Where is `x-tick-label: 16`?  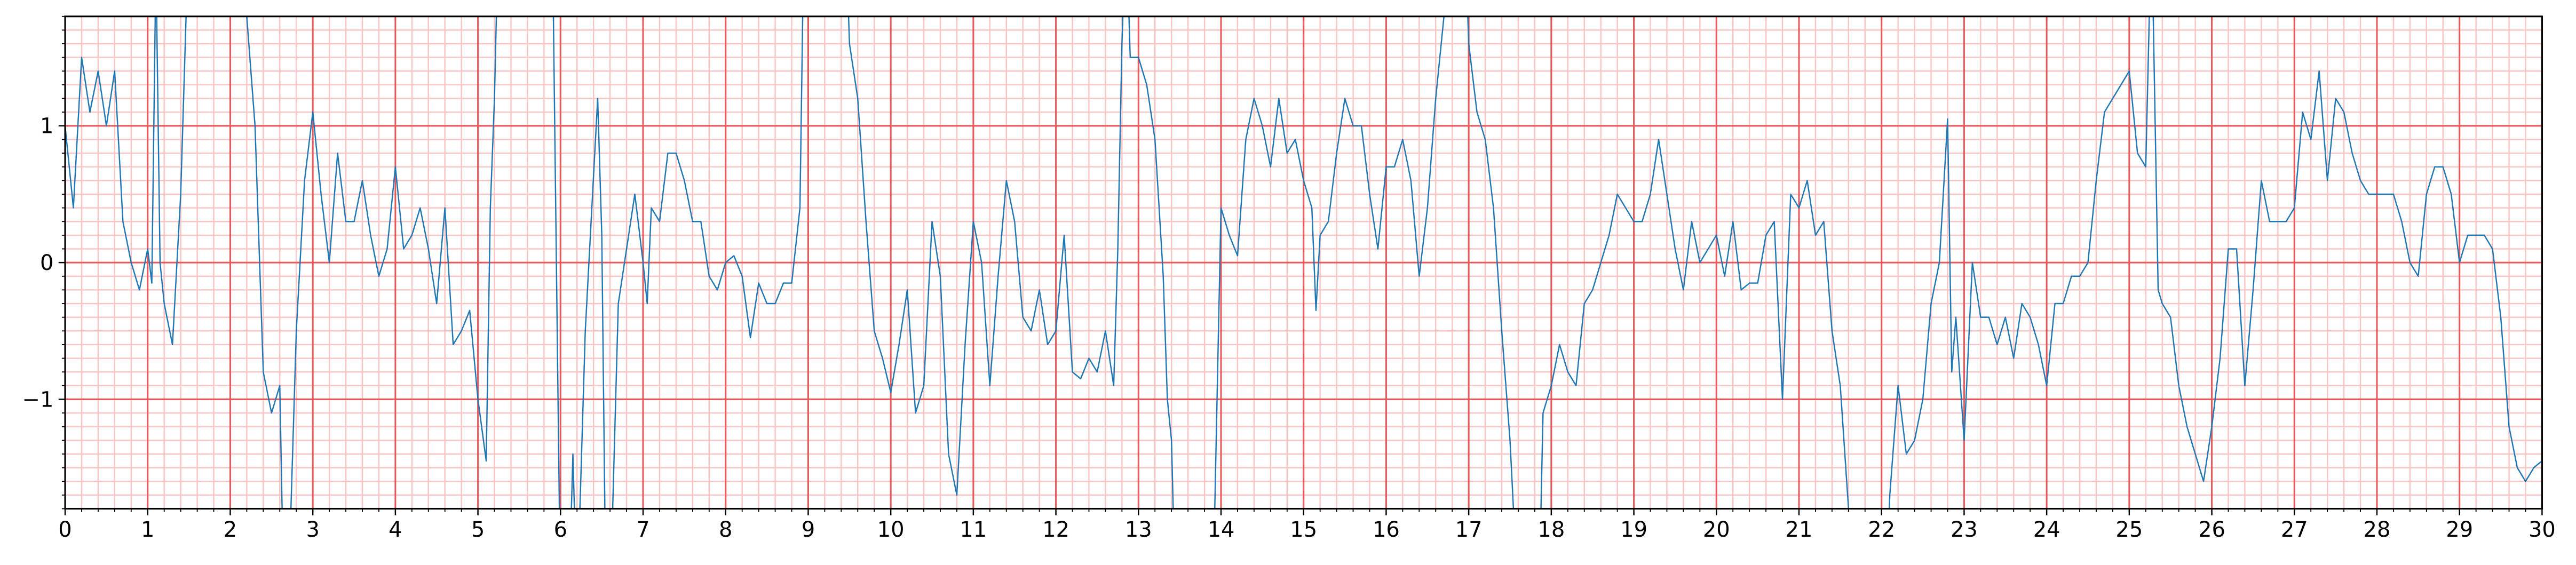
x-tick-label: 16 is located at coordinates (1386, 530).